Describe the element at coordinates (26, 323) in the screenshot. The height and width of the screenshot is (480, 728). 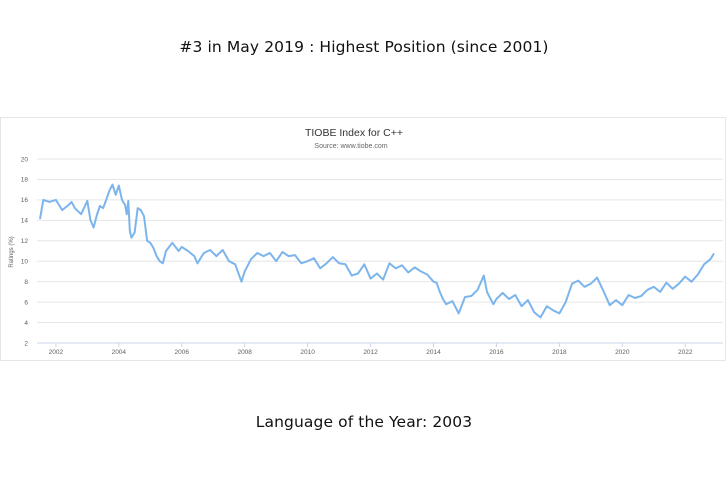
I see `y-tick-label: 4` at that location.